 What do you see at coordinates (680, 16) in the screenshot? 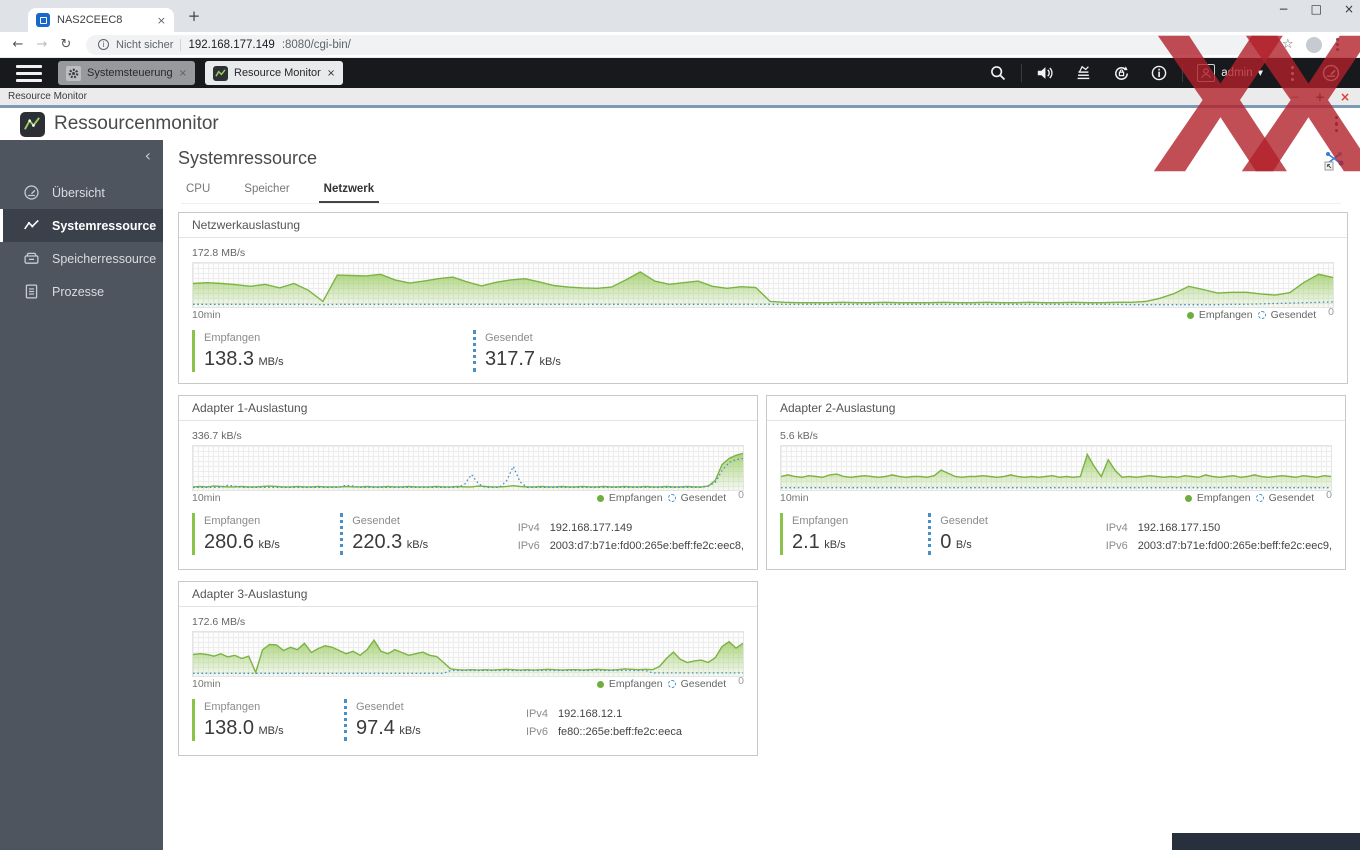
I see `browser-tabstrip: NAS2CEEC8 × + − □ ×` at bounding box center [680, 16].